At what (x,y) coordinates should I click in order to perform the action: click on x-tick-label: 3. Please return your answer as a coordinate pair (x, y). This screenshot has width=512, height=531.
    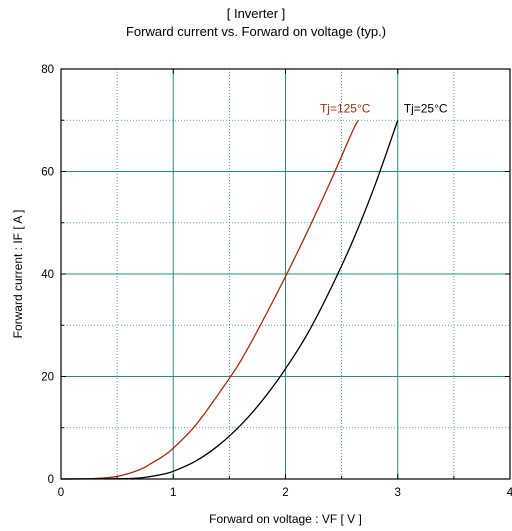
    Looking at the image, I should click on (398, 493).